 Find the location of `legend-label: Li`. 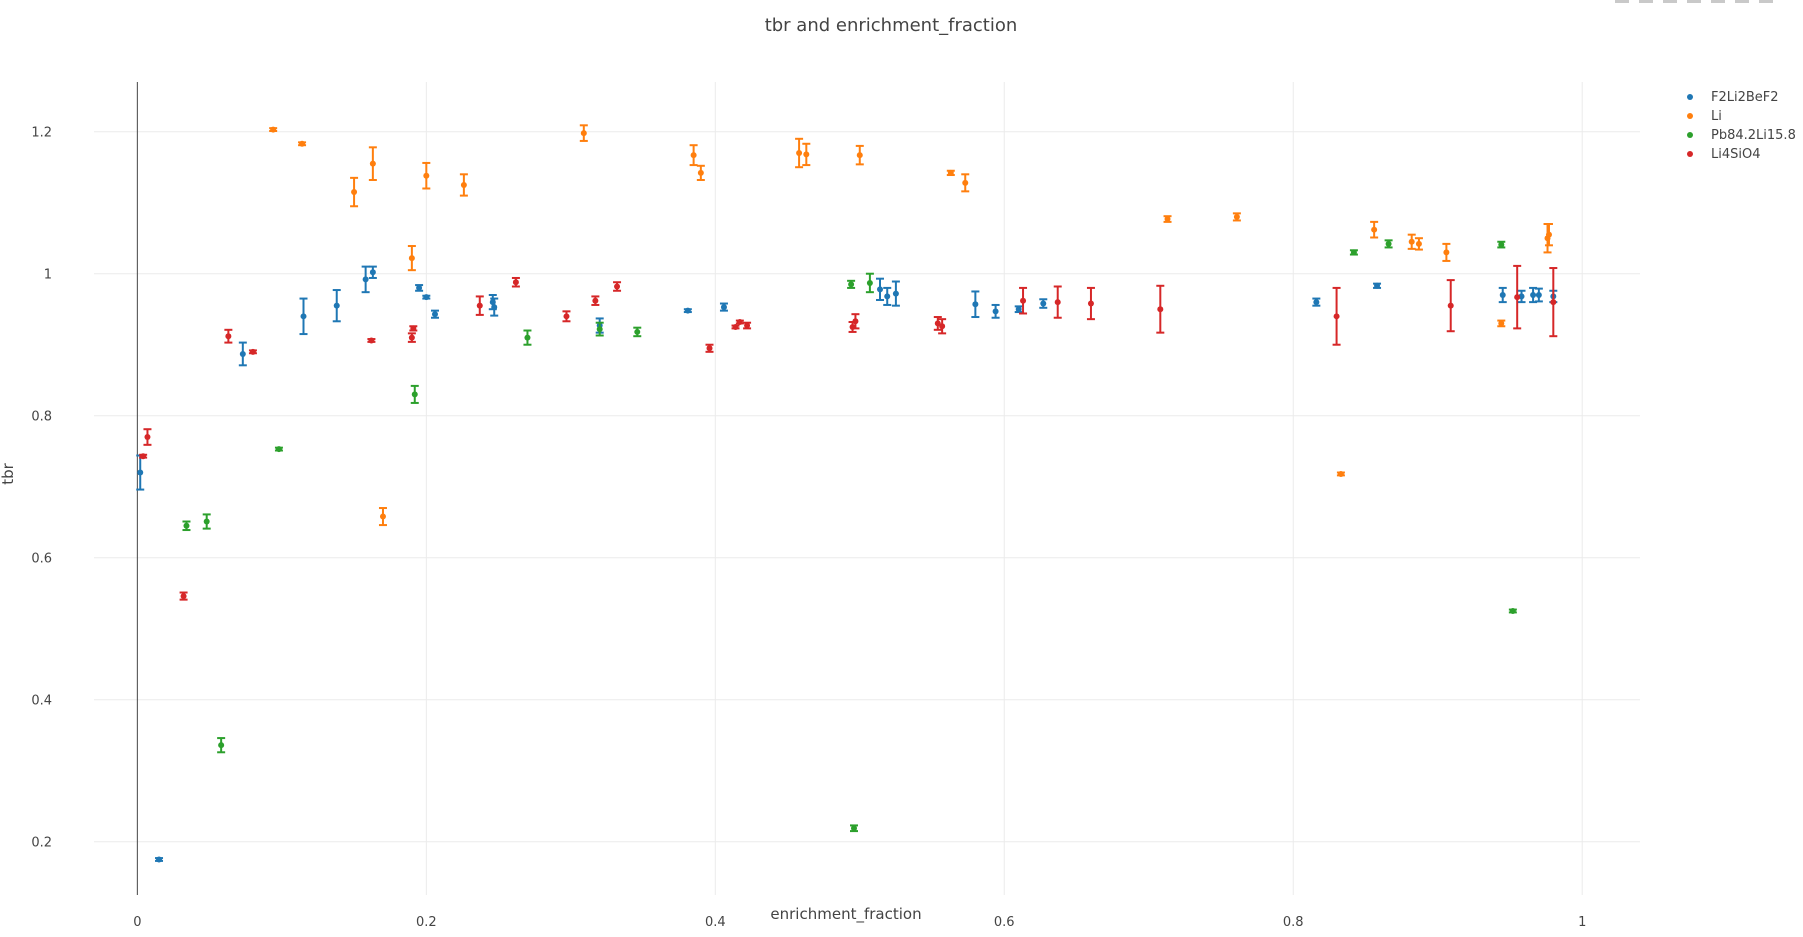

legend-label: Li is located at coordinates (1716, 116).